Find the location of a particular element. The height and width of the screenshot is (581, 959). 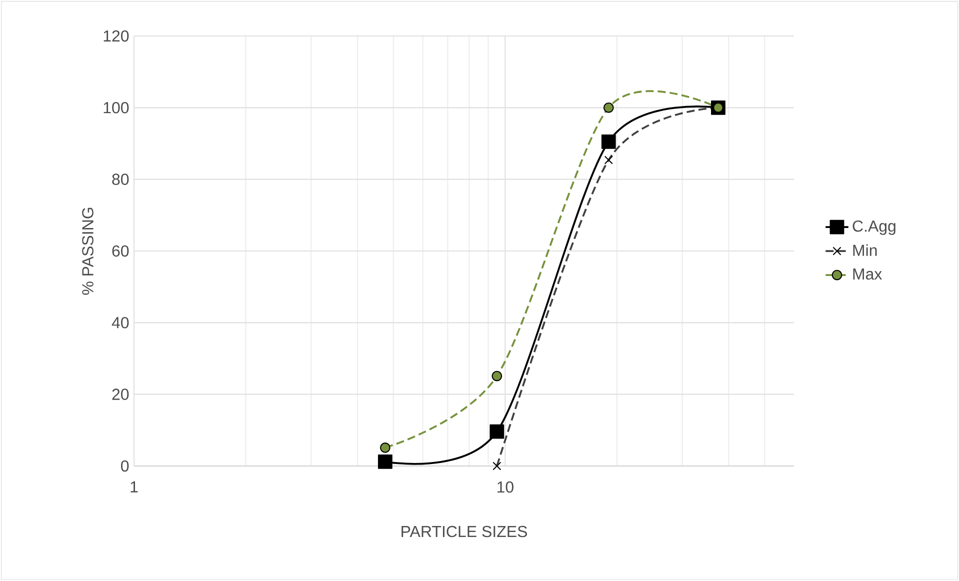

legend-label: Max is located at coordinates (867, 274).